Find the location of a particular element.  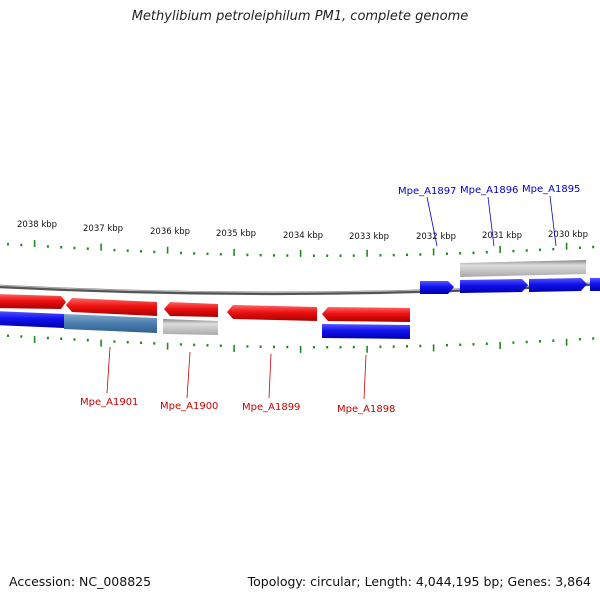

leader-line-a1900 is located at coordinates (188, 375).